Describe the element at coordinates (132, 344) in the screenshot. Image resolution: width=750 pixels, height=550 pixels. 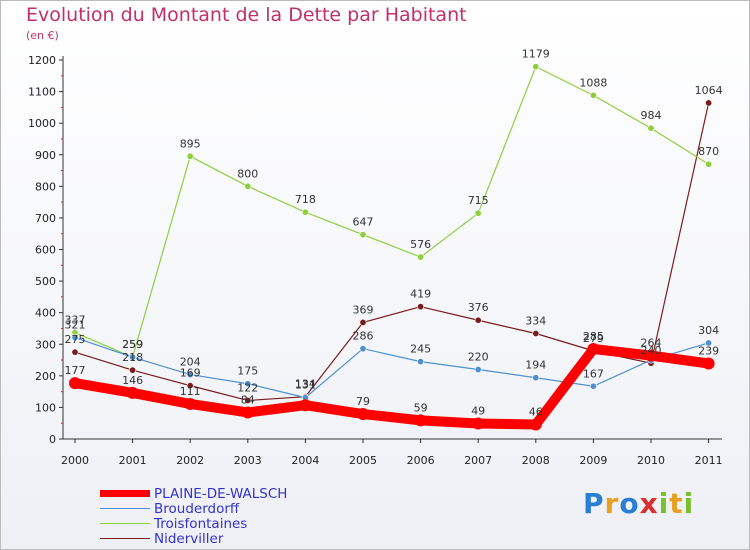
I see `data-label: 259` at that location.